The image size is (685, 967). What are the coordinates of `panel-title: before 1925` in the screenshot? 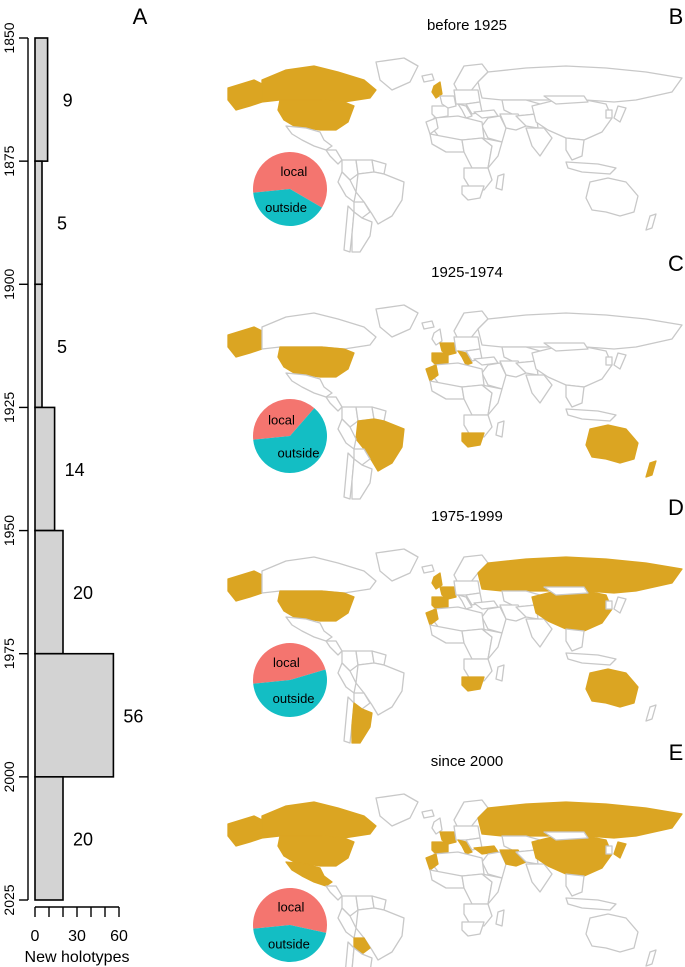 It's located at (467, 25).